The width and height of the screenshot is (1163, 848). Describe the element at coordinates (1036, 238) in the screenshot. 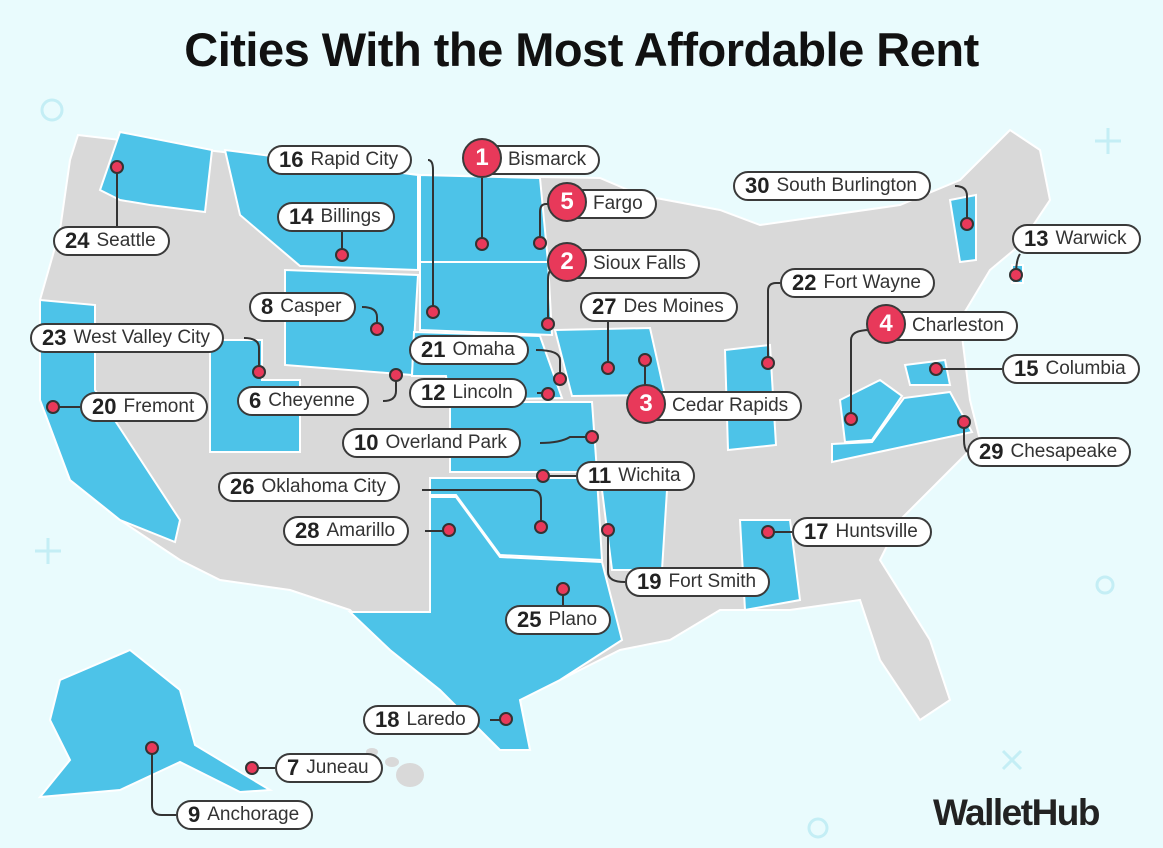

I see `rank-number: 13` at that location.